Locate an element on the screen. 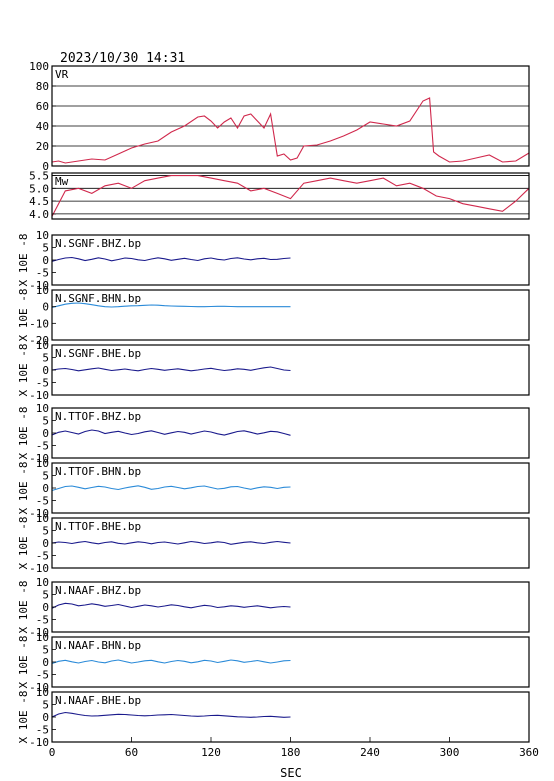 The image size is (554, 781). timestamp-title: 2023/10/30 14:31 is located at coordinates (122, 58).